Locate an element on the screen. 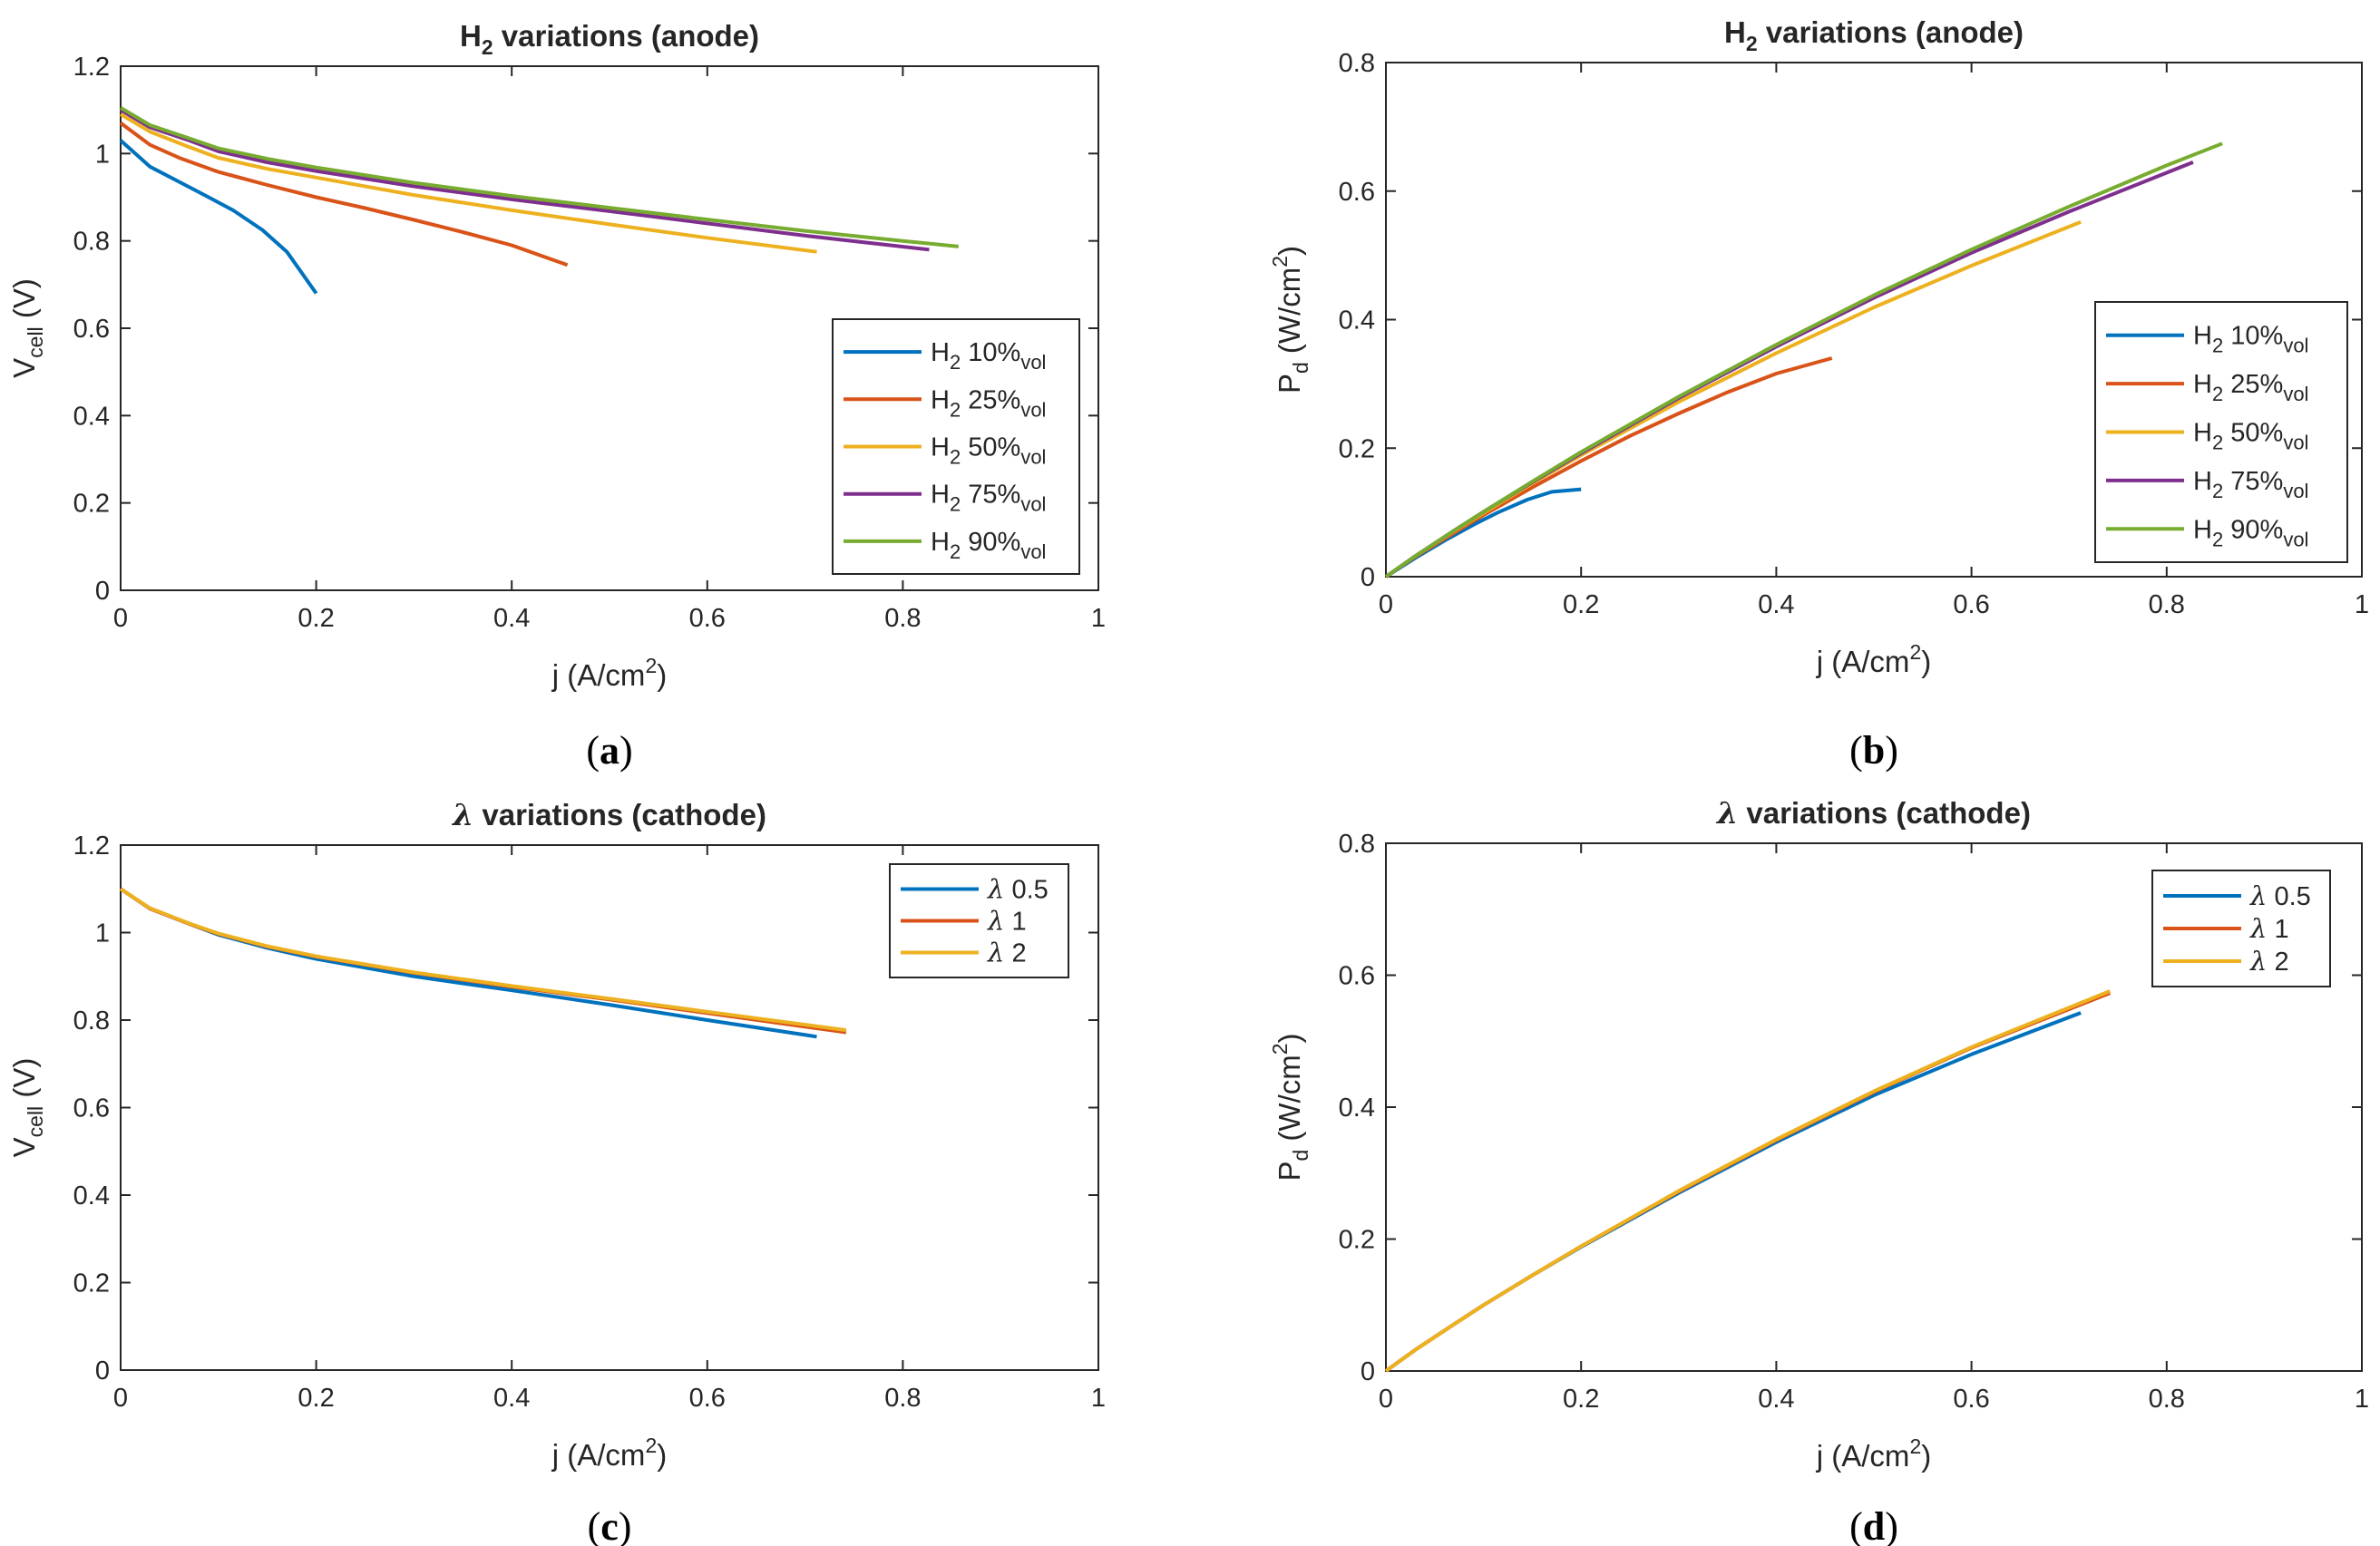  panel-label: (b) is located at coordinates (1874, 750).